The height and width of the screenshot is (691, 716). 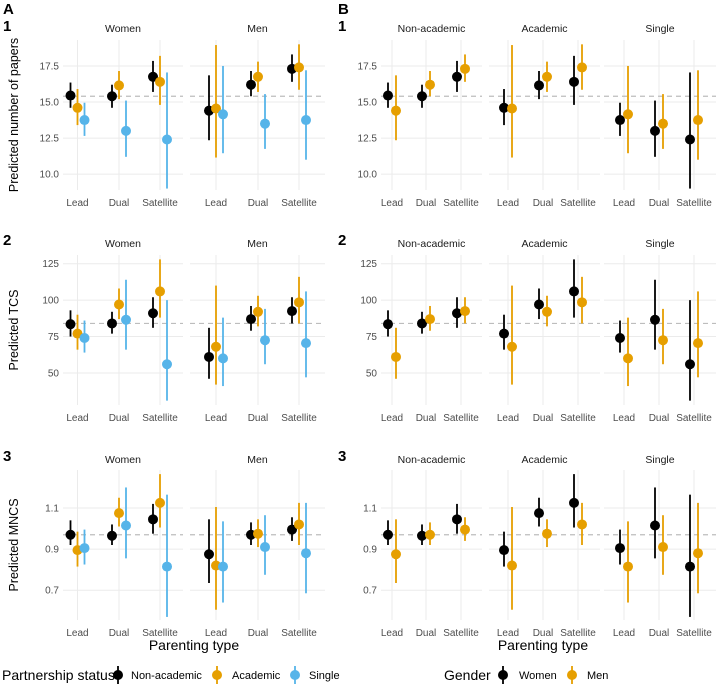 I want to click on y-tick-label-a: 100, so click(x=50, y=301).